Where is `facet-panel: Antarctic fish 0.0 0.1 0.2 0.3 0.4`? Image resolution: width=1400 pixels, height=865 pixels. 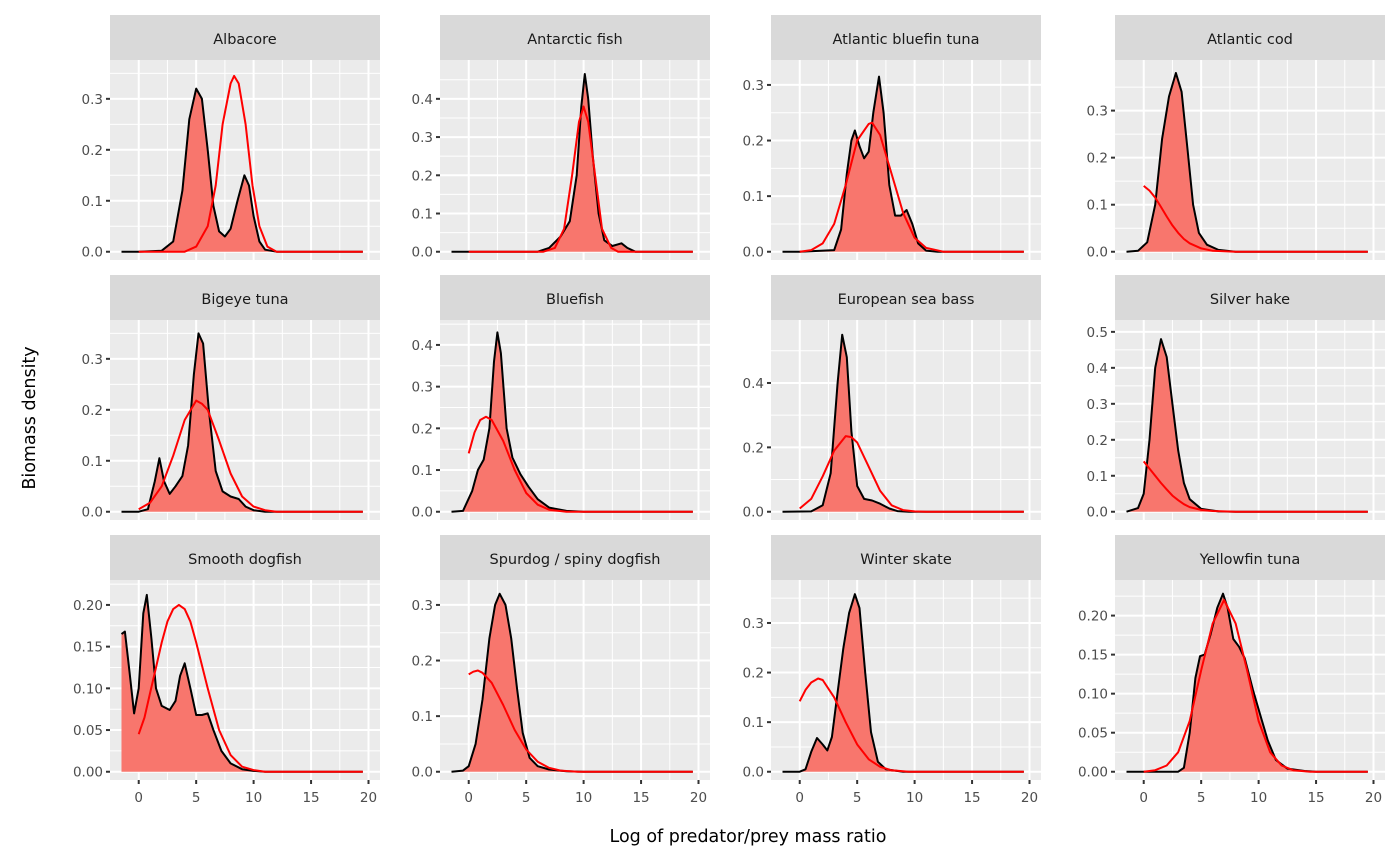 facet-panel: Antarctic fish 0.0 0.1 0.2 0.3 0.4 is located at coordinates (561, 138).